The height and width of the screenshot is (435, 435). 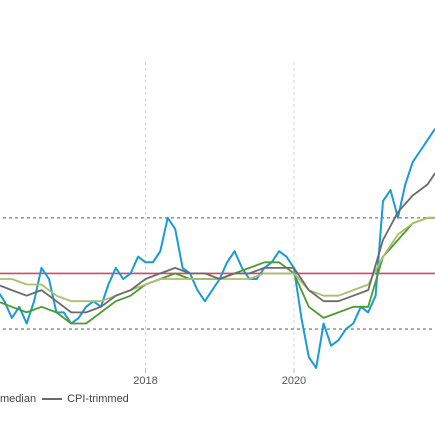 I want to click on legend: median CPI-trimmed, so click(x=64, y=399).